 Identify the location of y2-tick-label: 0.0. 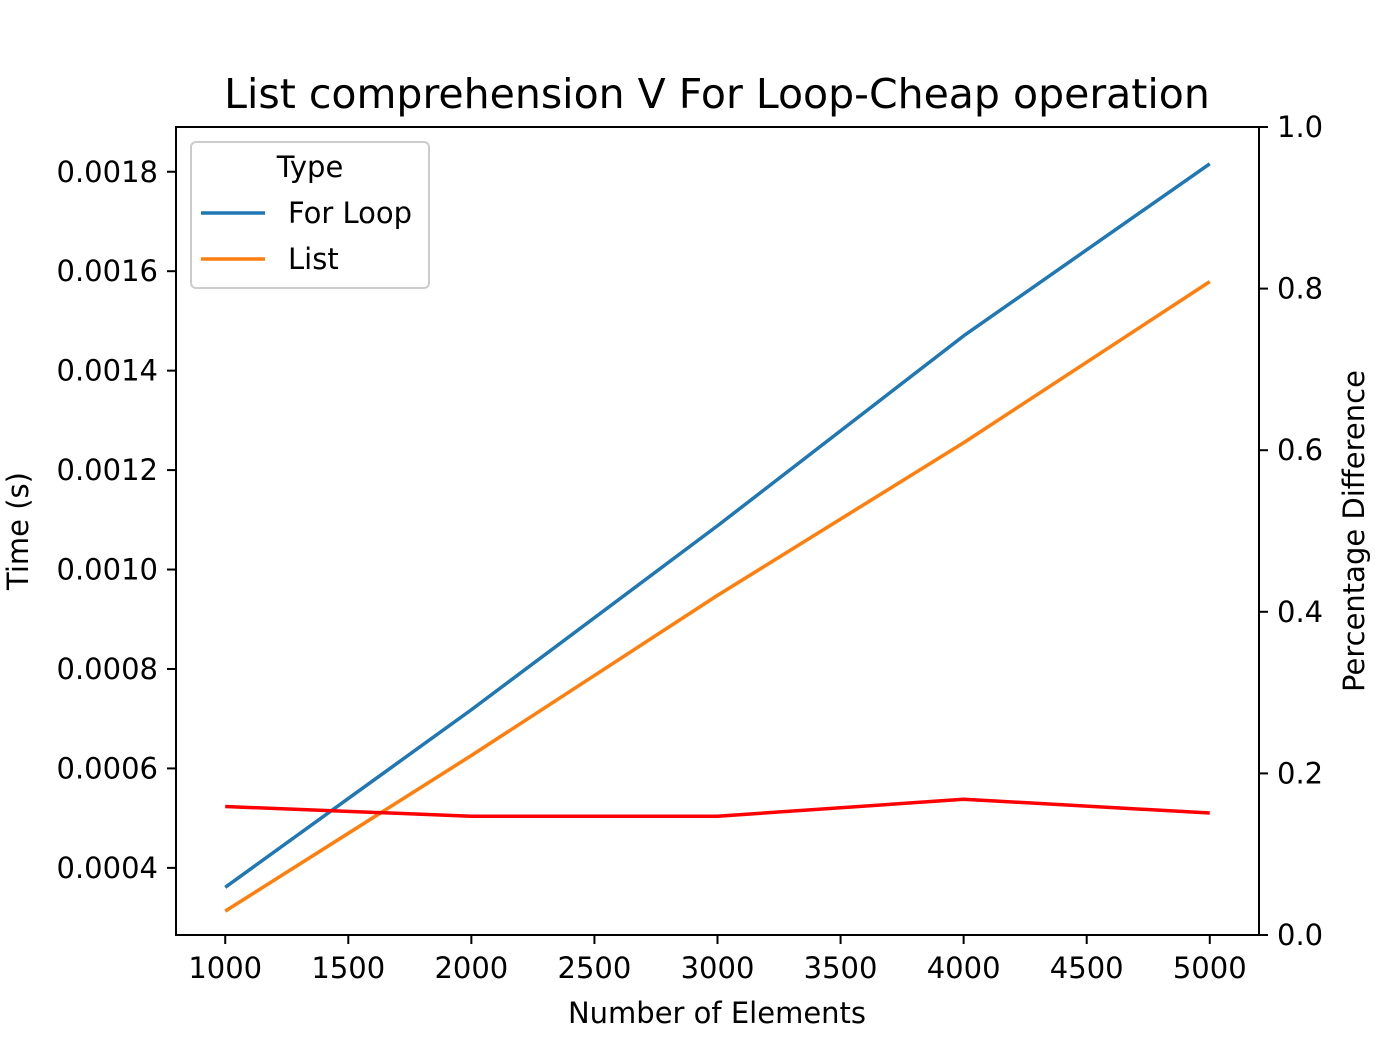
(1300, 935).